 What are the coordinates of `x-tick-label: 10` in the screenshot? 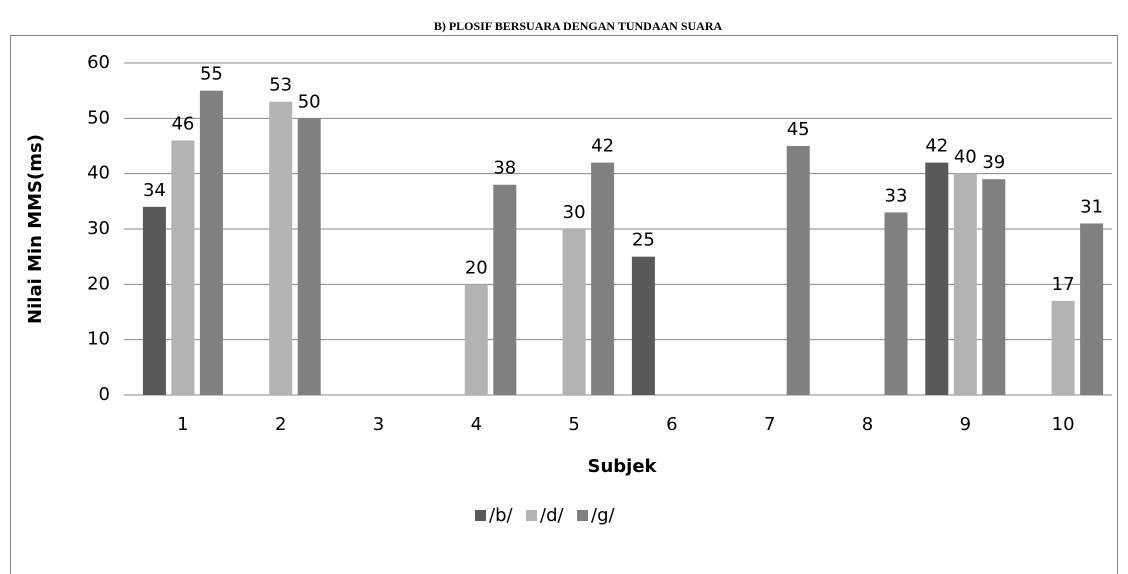 It's located at (1063, 424).